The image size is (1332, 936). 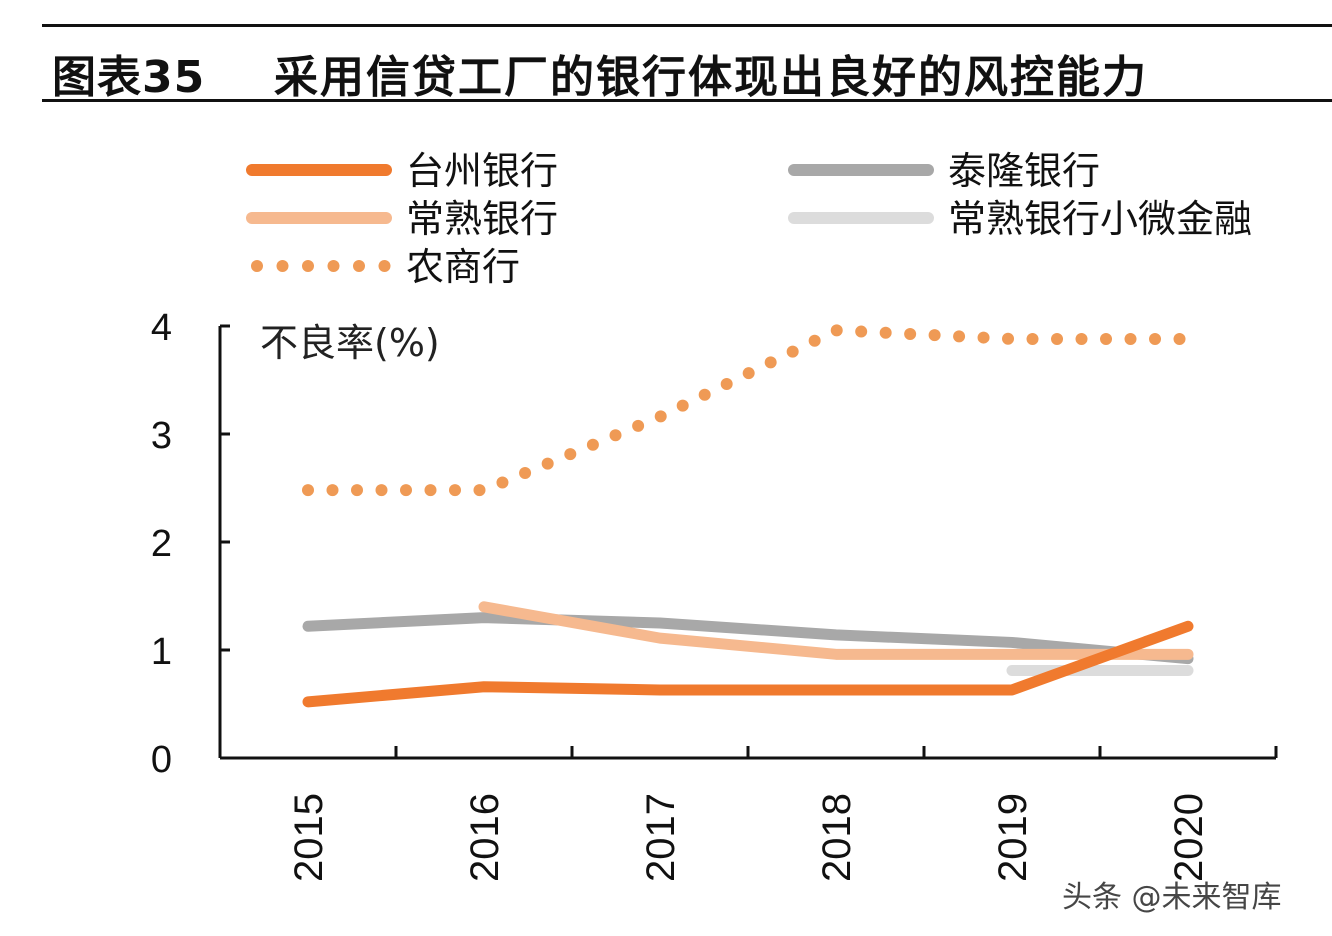 What do you see at coordinates (161, 760) in the screenshot?
I see `y-tick-label: 0` at bounding box center [161, 760].